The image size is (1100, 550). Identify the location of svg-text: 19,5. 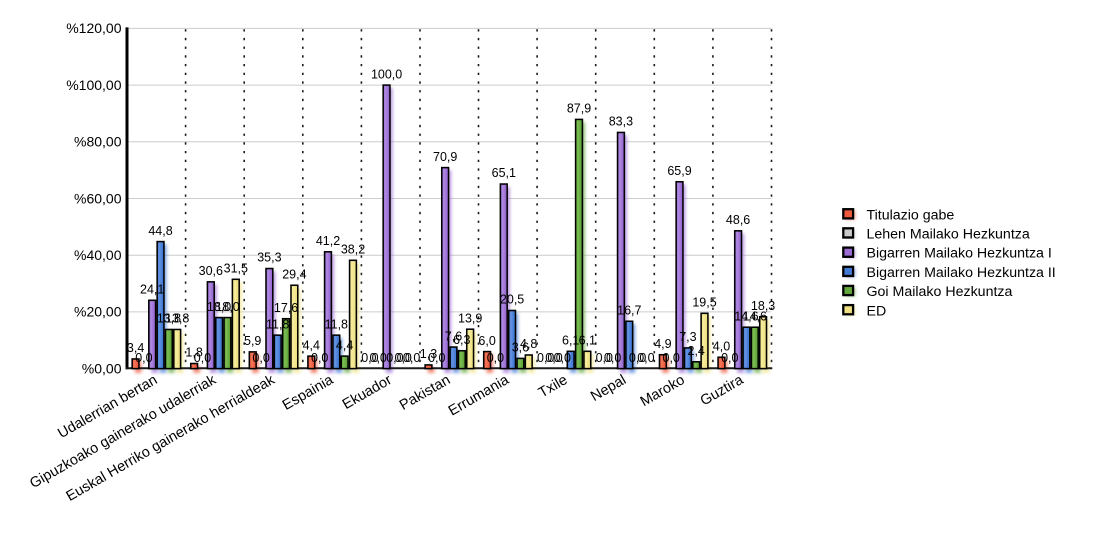
(704, 303).